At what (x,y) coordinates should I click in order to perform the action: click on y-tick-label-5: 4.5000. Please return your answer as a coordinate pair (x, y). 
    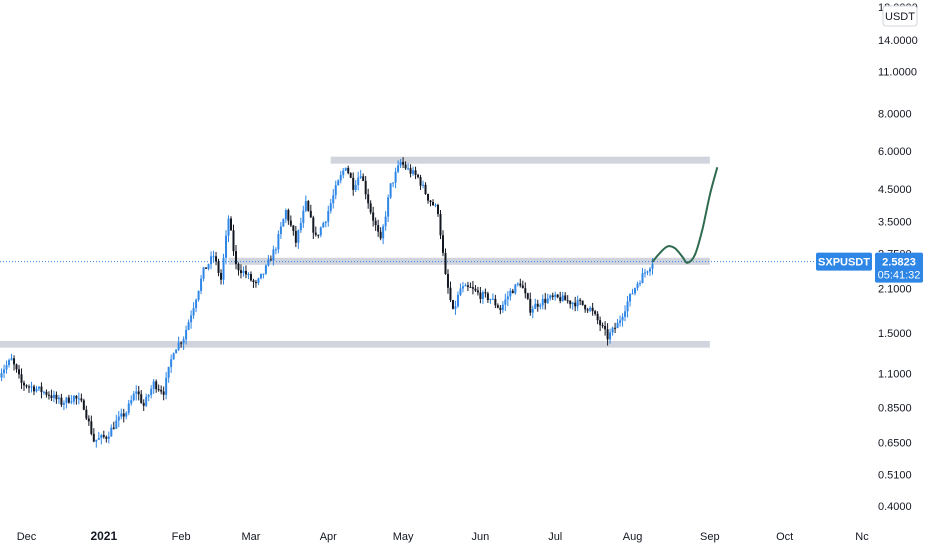
    Looking at the image, I should click on (895, 190).